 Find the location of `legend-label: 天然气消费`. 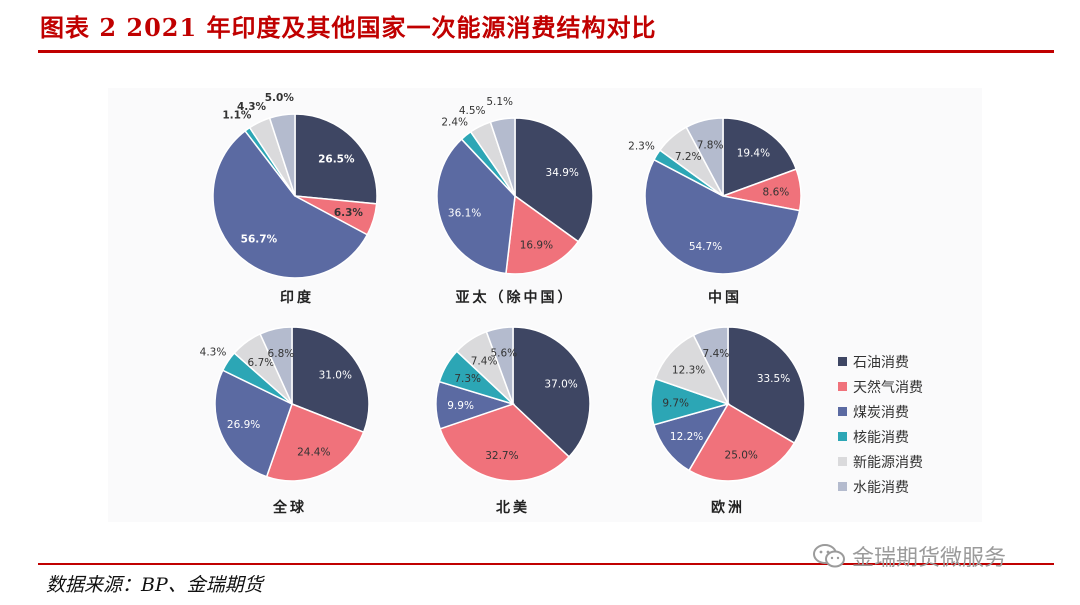

legend-label: 天然气消费 is located at coordinates (888, 387).